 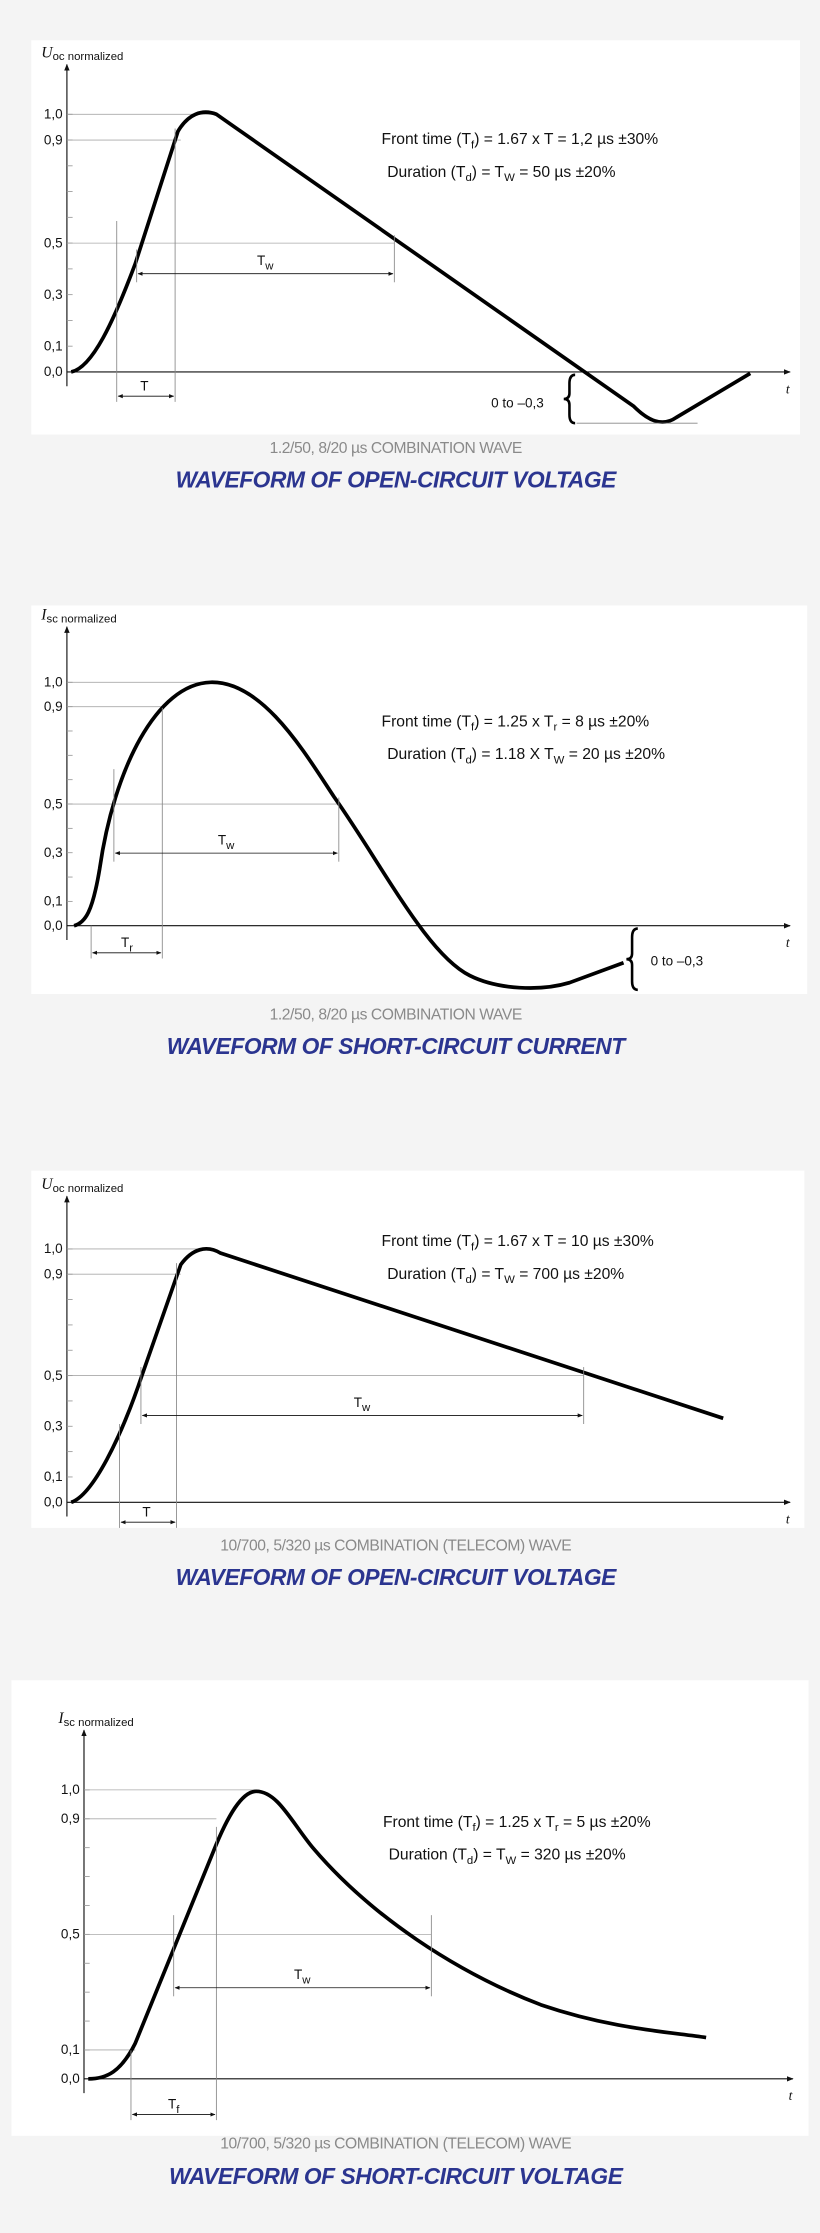 What do you see at coordinates (82, 620) in the screenshot?
I see `y-subscript: sc normalized` at bounding box center [82, 620].